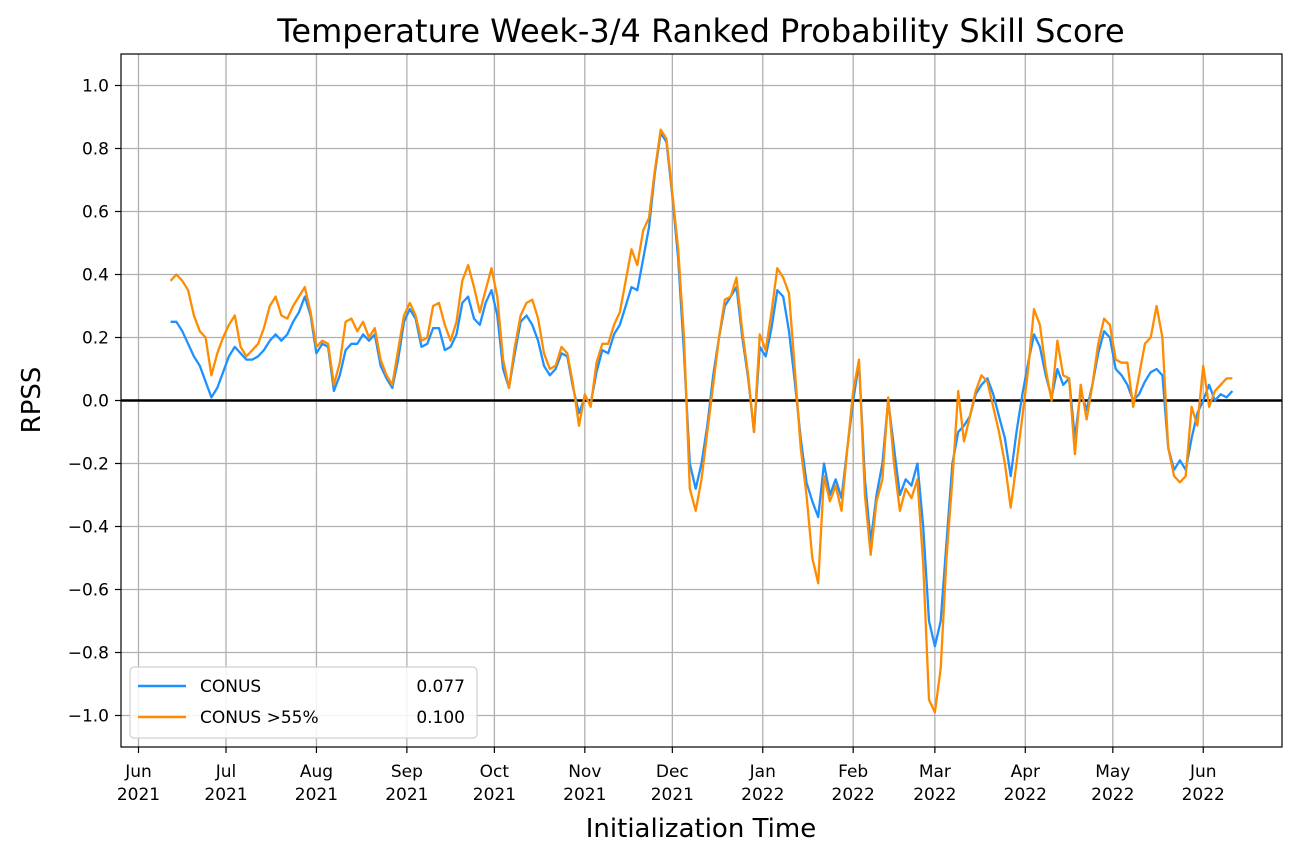 The width and height of the screenshot is (1297, 859). What do you see at coordinates (88, 717) in the screenshot?
I see `y-tick-label: −1.0` at bounding box center [88, 717].